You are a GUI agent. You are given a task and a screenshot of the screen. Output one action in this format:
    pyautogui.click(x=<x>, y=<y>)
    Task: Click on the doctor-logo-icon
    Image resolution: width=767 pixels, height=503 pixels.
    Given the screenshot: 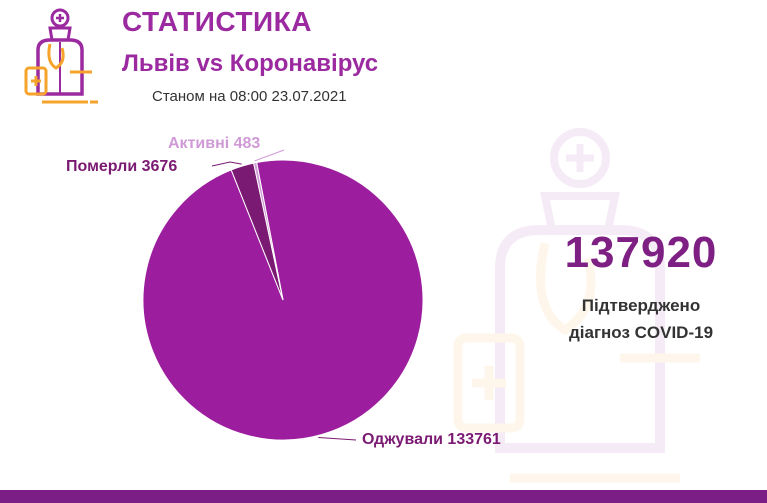 What is the action you would take?
    pyautogui.click(x=61, y=56)
    